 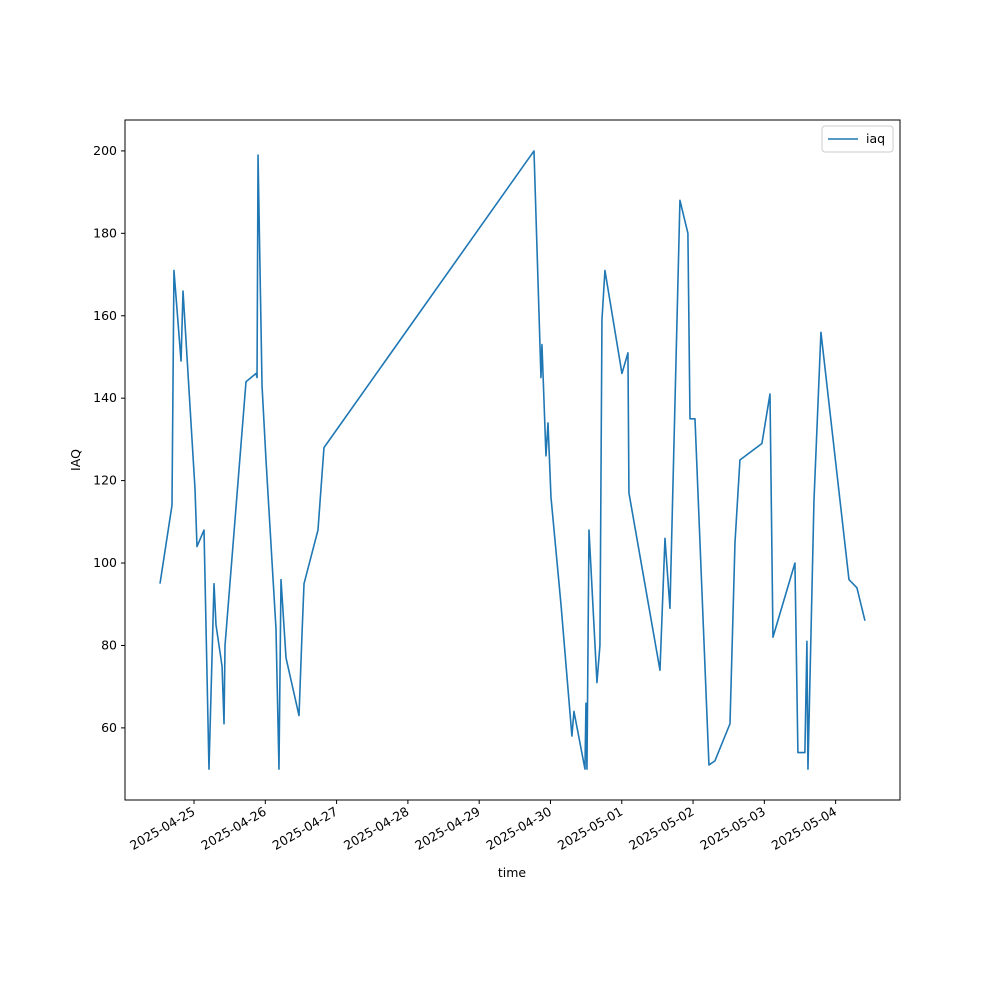 What do you see at coordinates (875, 138) in the screenshot?
I see `legend-label: iaq` at bounding box center [875, 138].